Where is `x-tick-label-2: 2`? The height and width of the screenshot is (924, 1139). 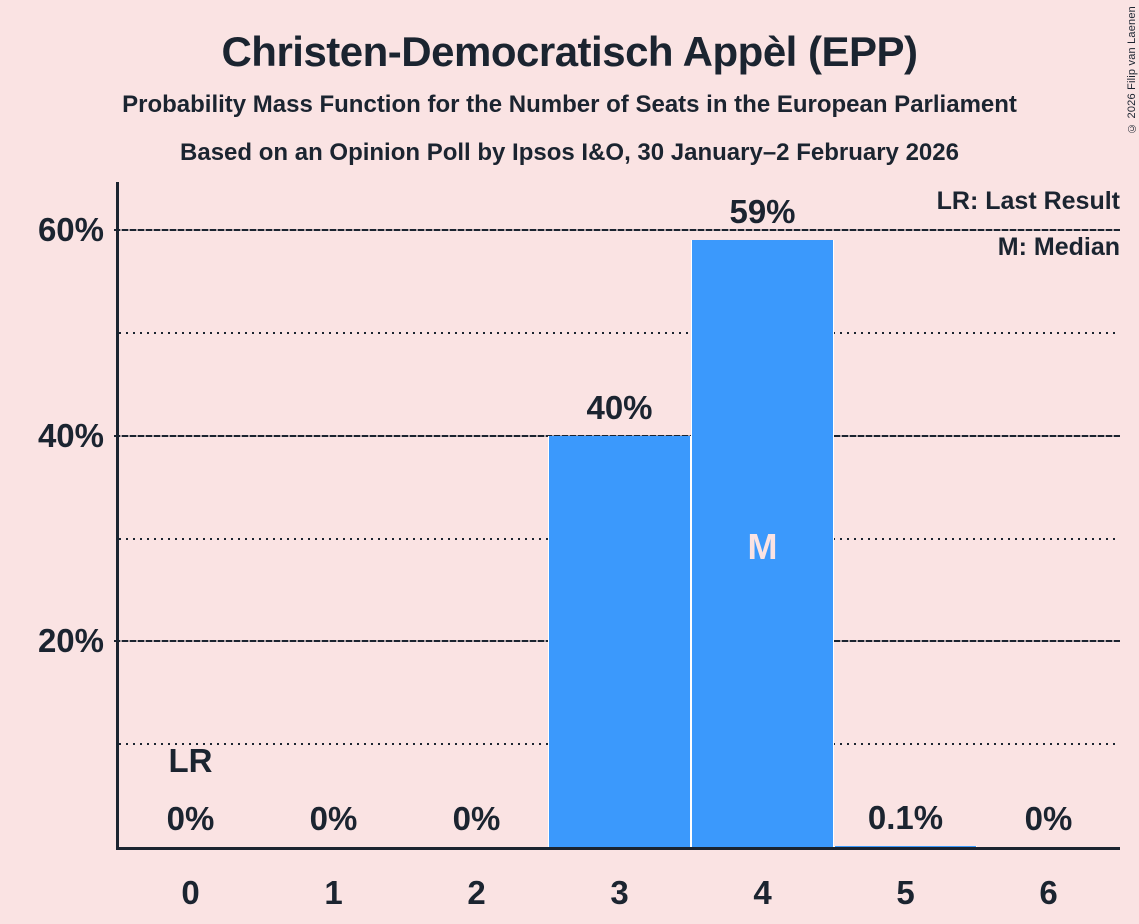 x-tick-label-2: 2 is located at coordinates (476, 892).